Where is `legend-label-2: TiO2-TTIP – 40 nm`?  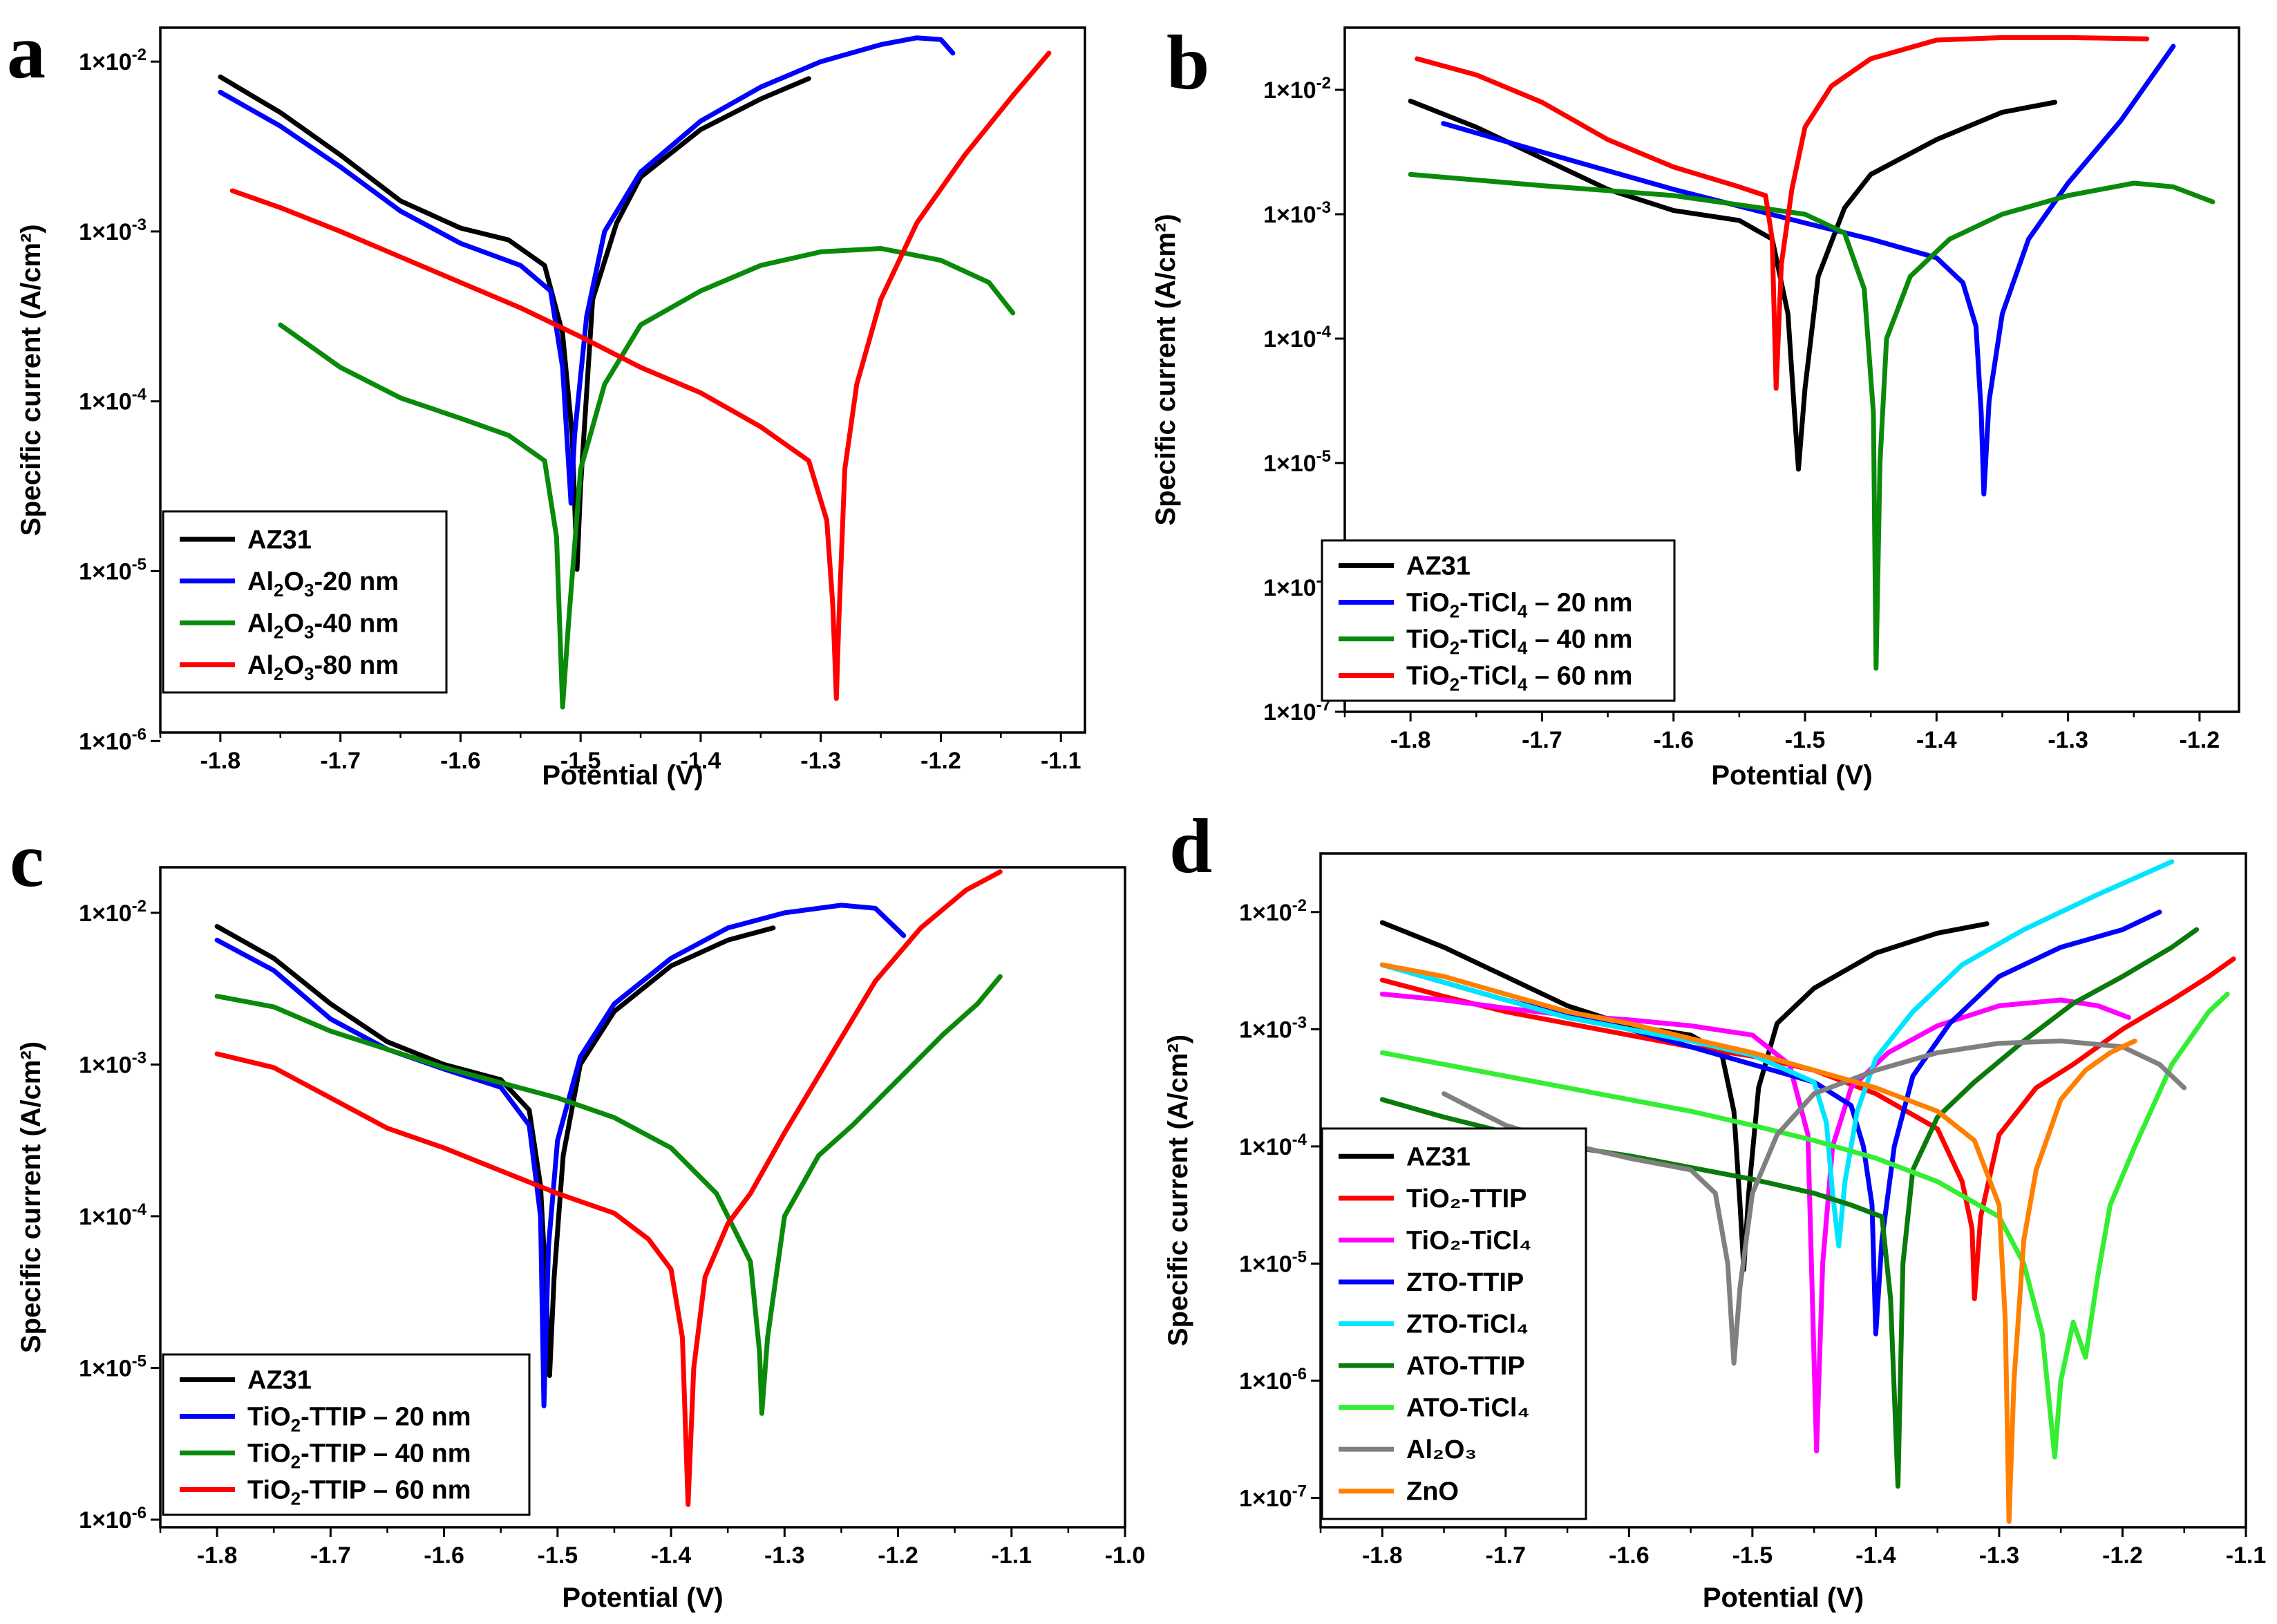 legend-label-2: TiO2-TTIP – 40 nm is located at coordinates (359, 1456).